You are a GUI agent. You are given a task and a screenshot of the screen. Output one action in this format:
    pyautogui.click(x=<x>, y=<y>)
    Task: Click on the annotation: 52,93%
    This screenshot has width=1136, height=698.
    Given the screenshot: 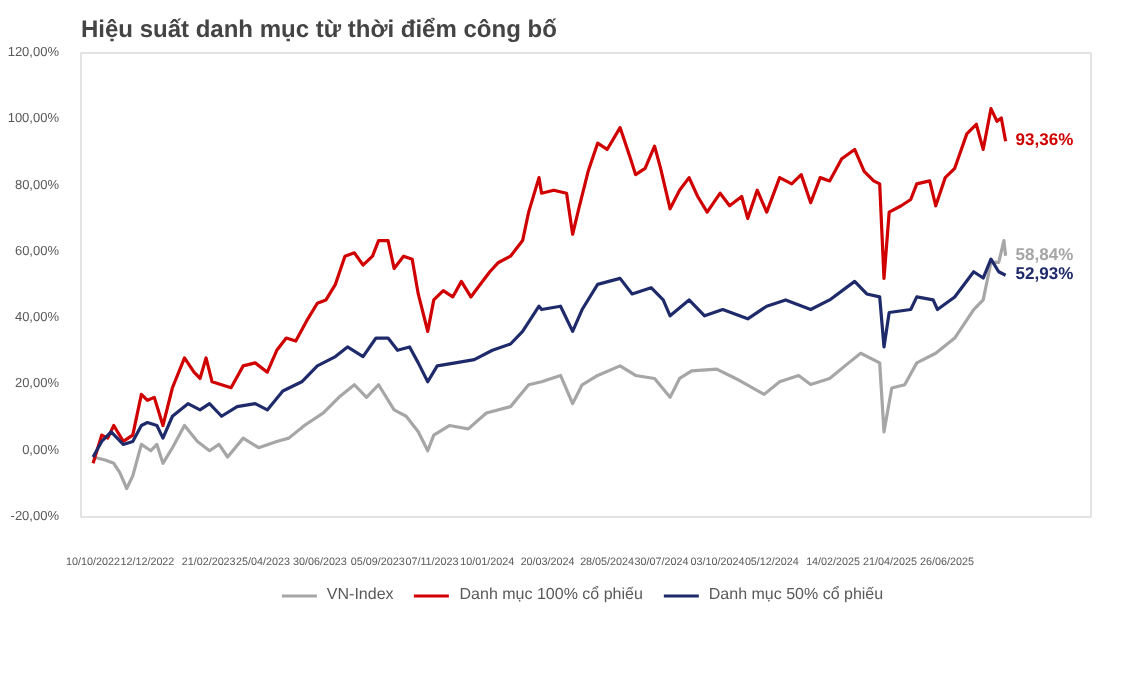 What is the action you would take?
    pyautogui.click(x=1045, y=273)
    